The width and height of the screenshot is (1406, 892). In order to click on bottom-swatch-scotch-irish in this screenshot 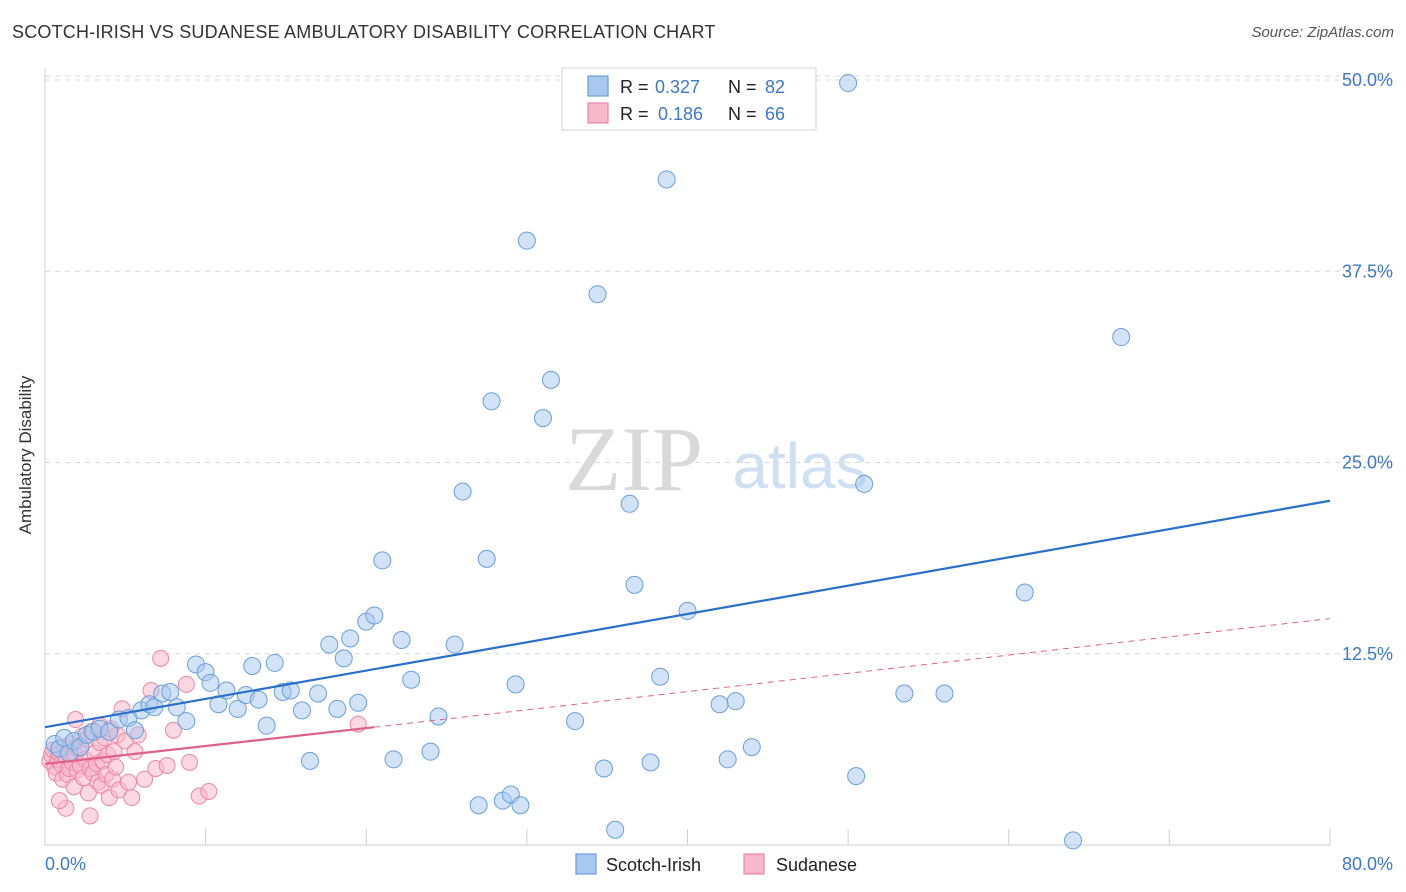, I will do `click(586, 864)`.